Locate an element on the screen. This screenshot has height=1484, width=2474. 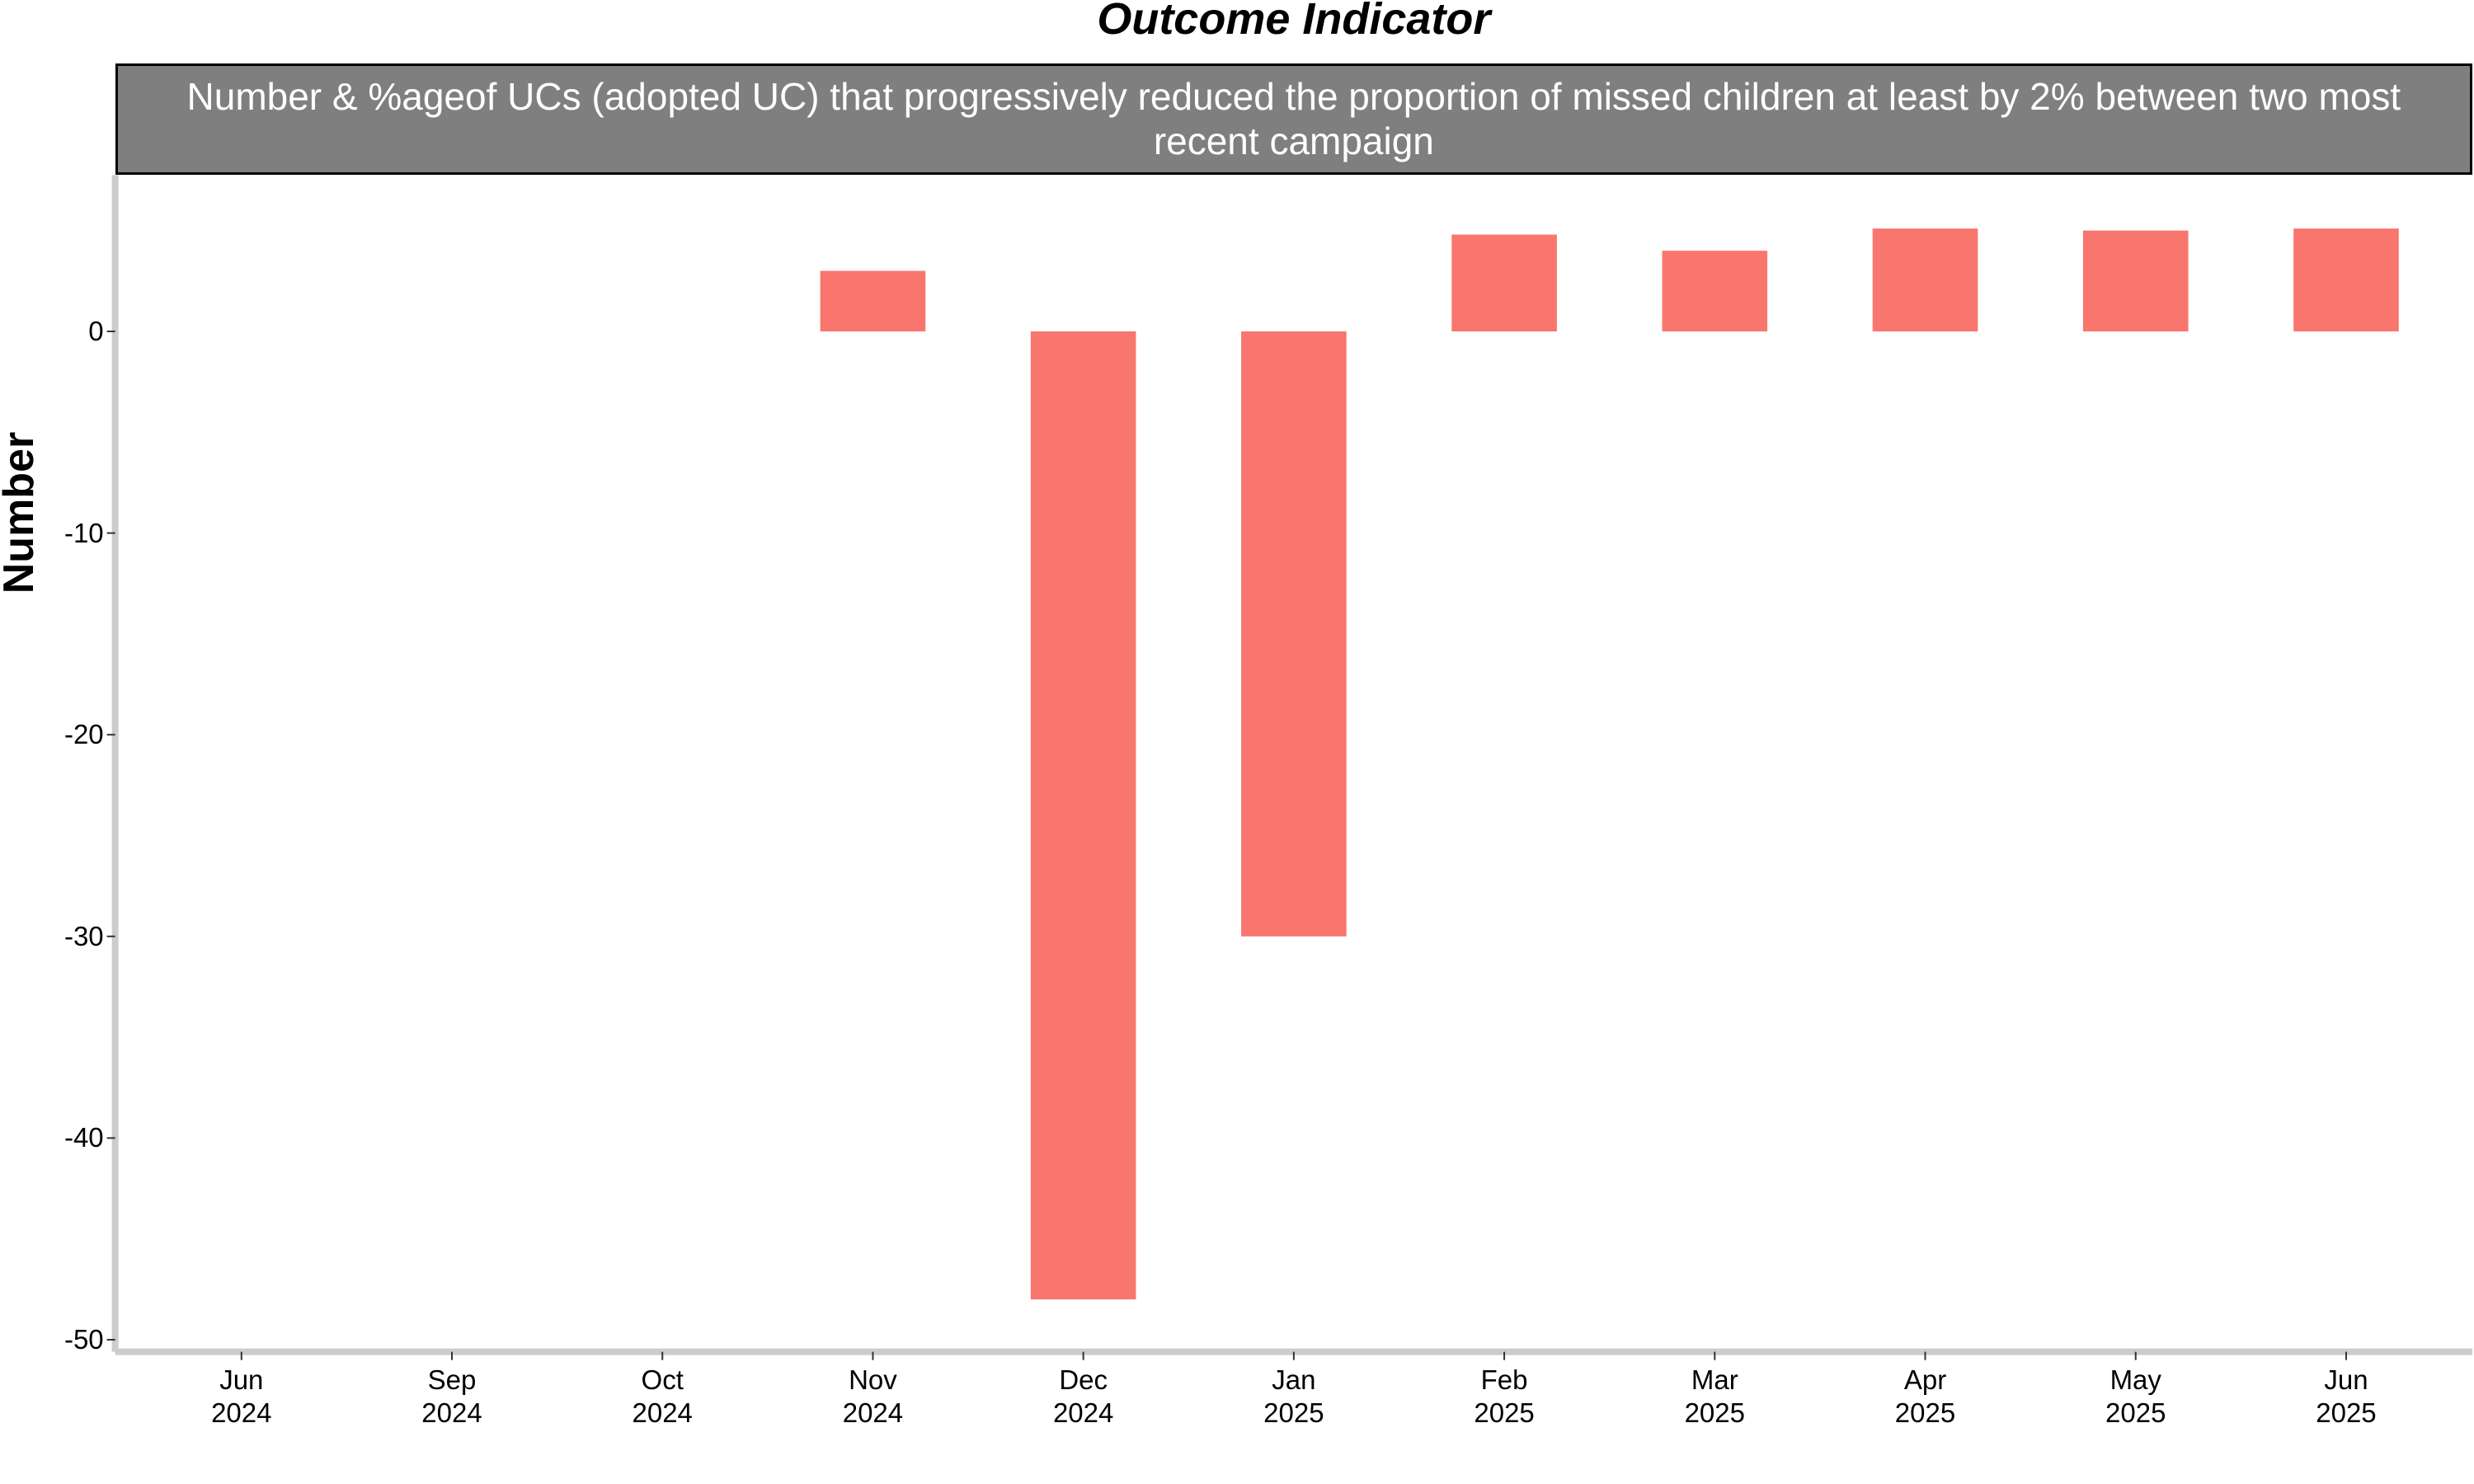
y-tick-label: -20 is located at coordinates (83, 734).